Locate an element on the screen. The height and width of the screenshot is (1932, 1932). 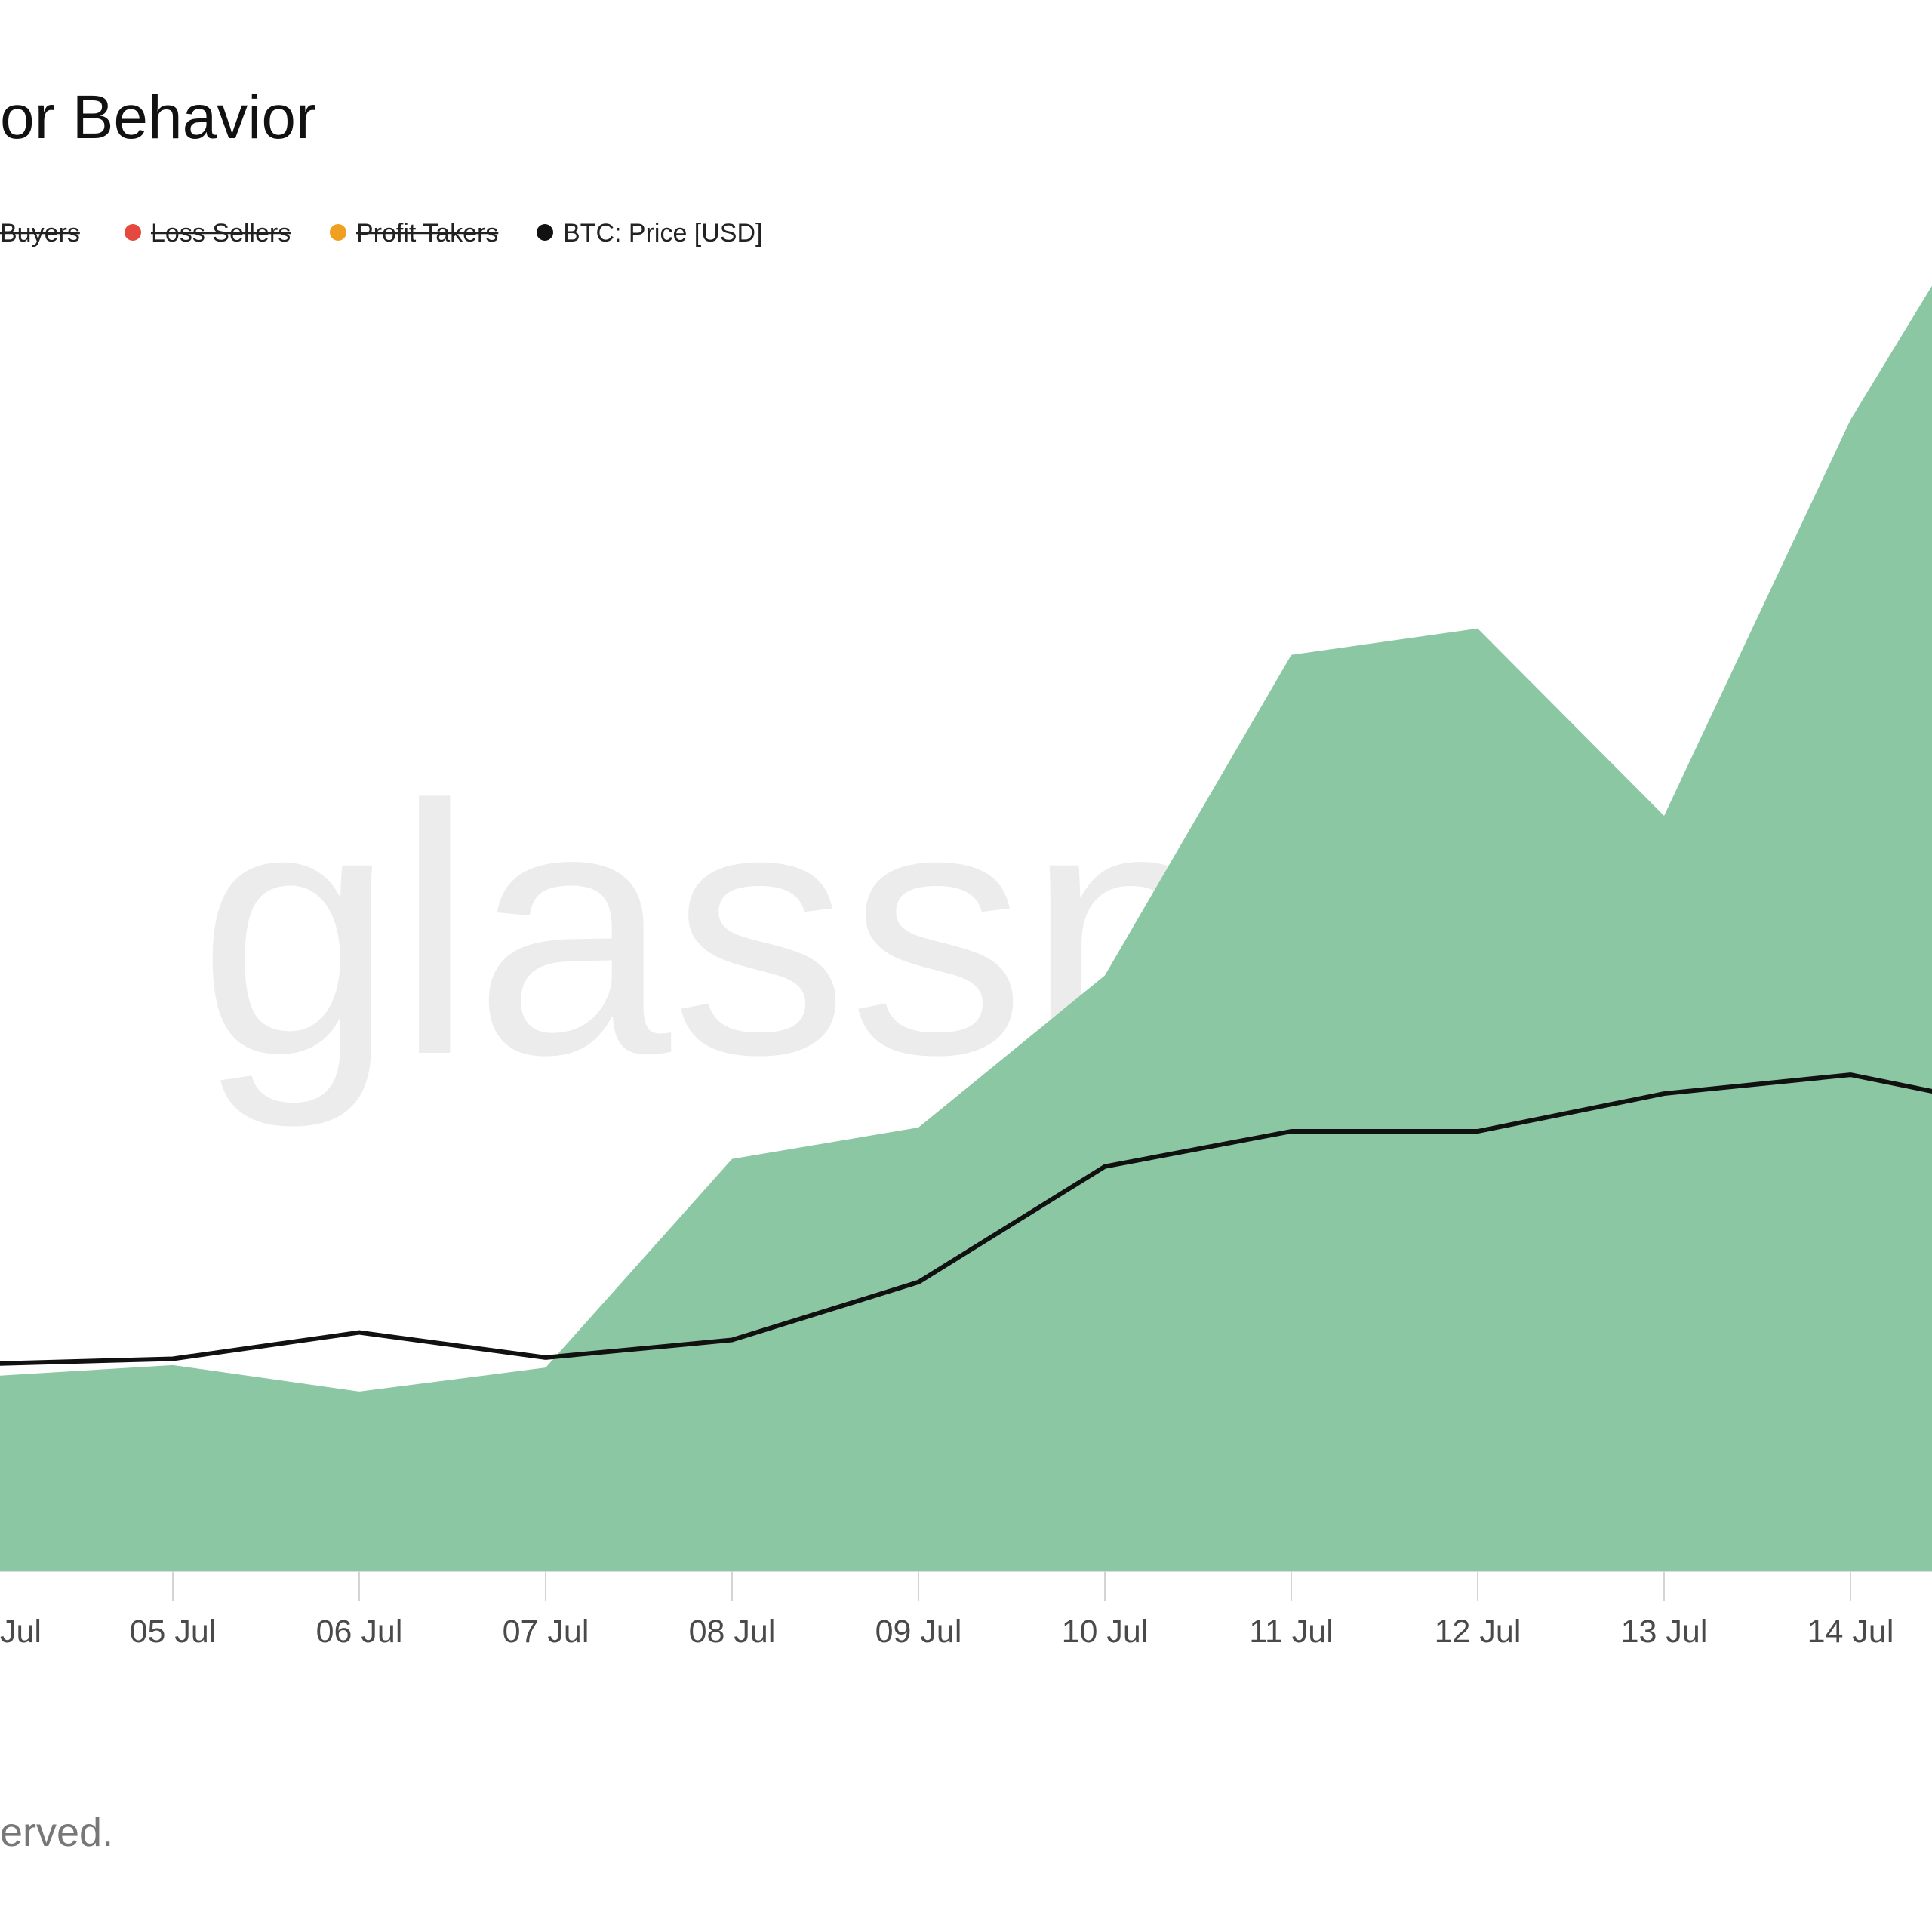
legend-item: BTC: Price [USD] is located at coordinates (649, 233).